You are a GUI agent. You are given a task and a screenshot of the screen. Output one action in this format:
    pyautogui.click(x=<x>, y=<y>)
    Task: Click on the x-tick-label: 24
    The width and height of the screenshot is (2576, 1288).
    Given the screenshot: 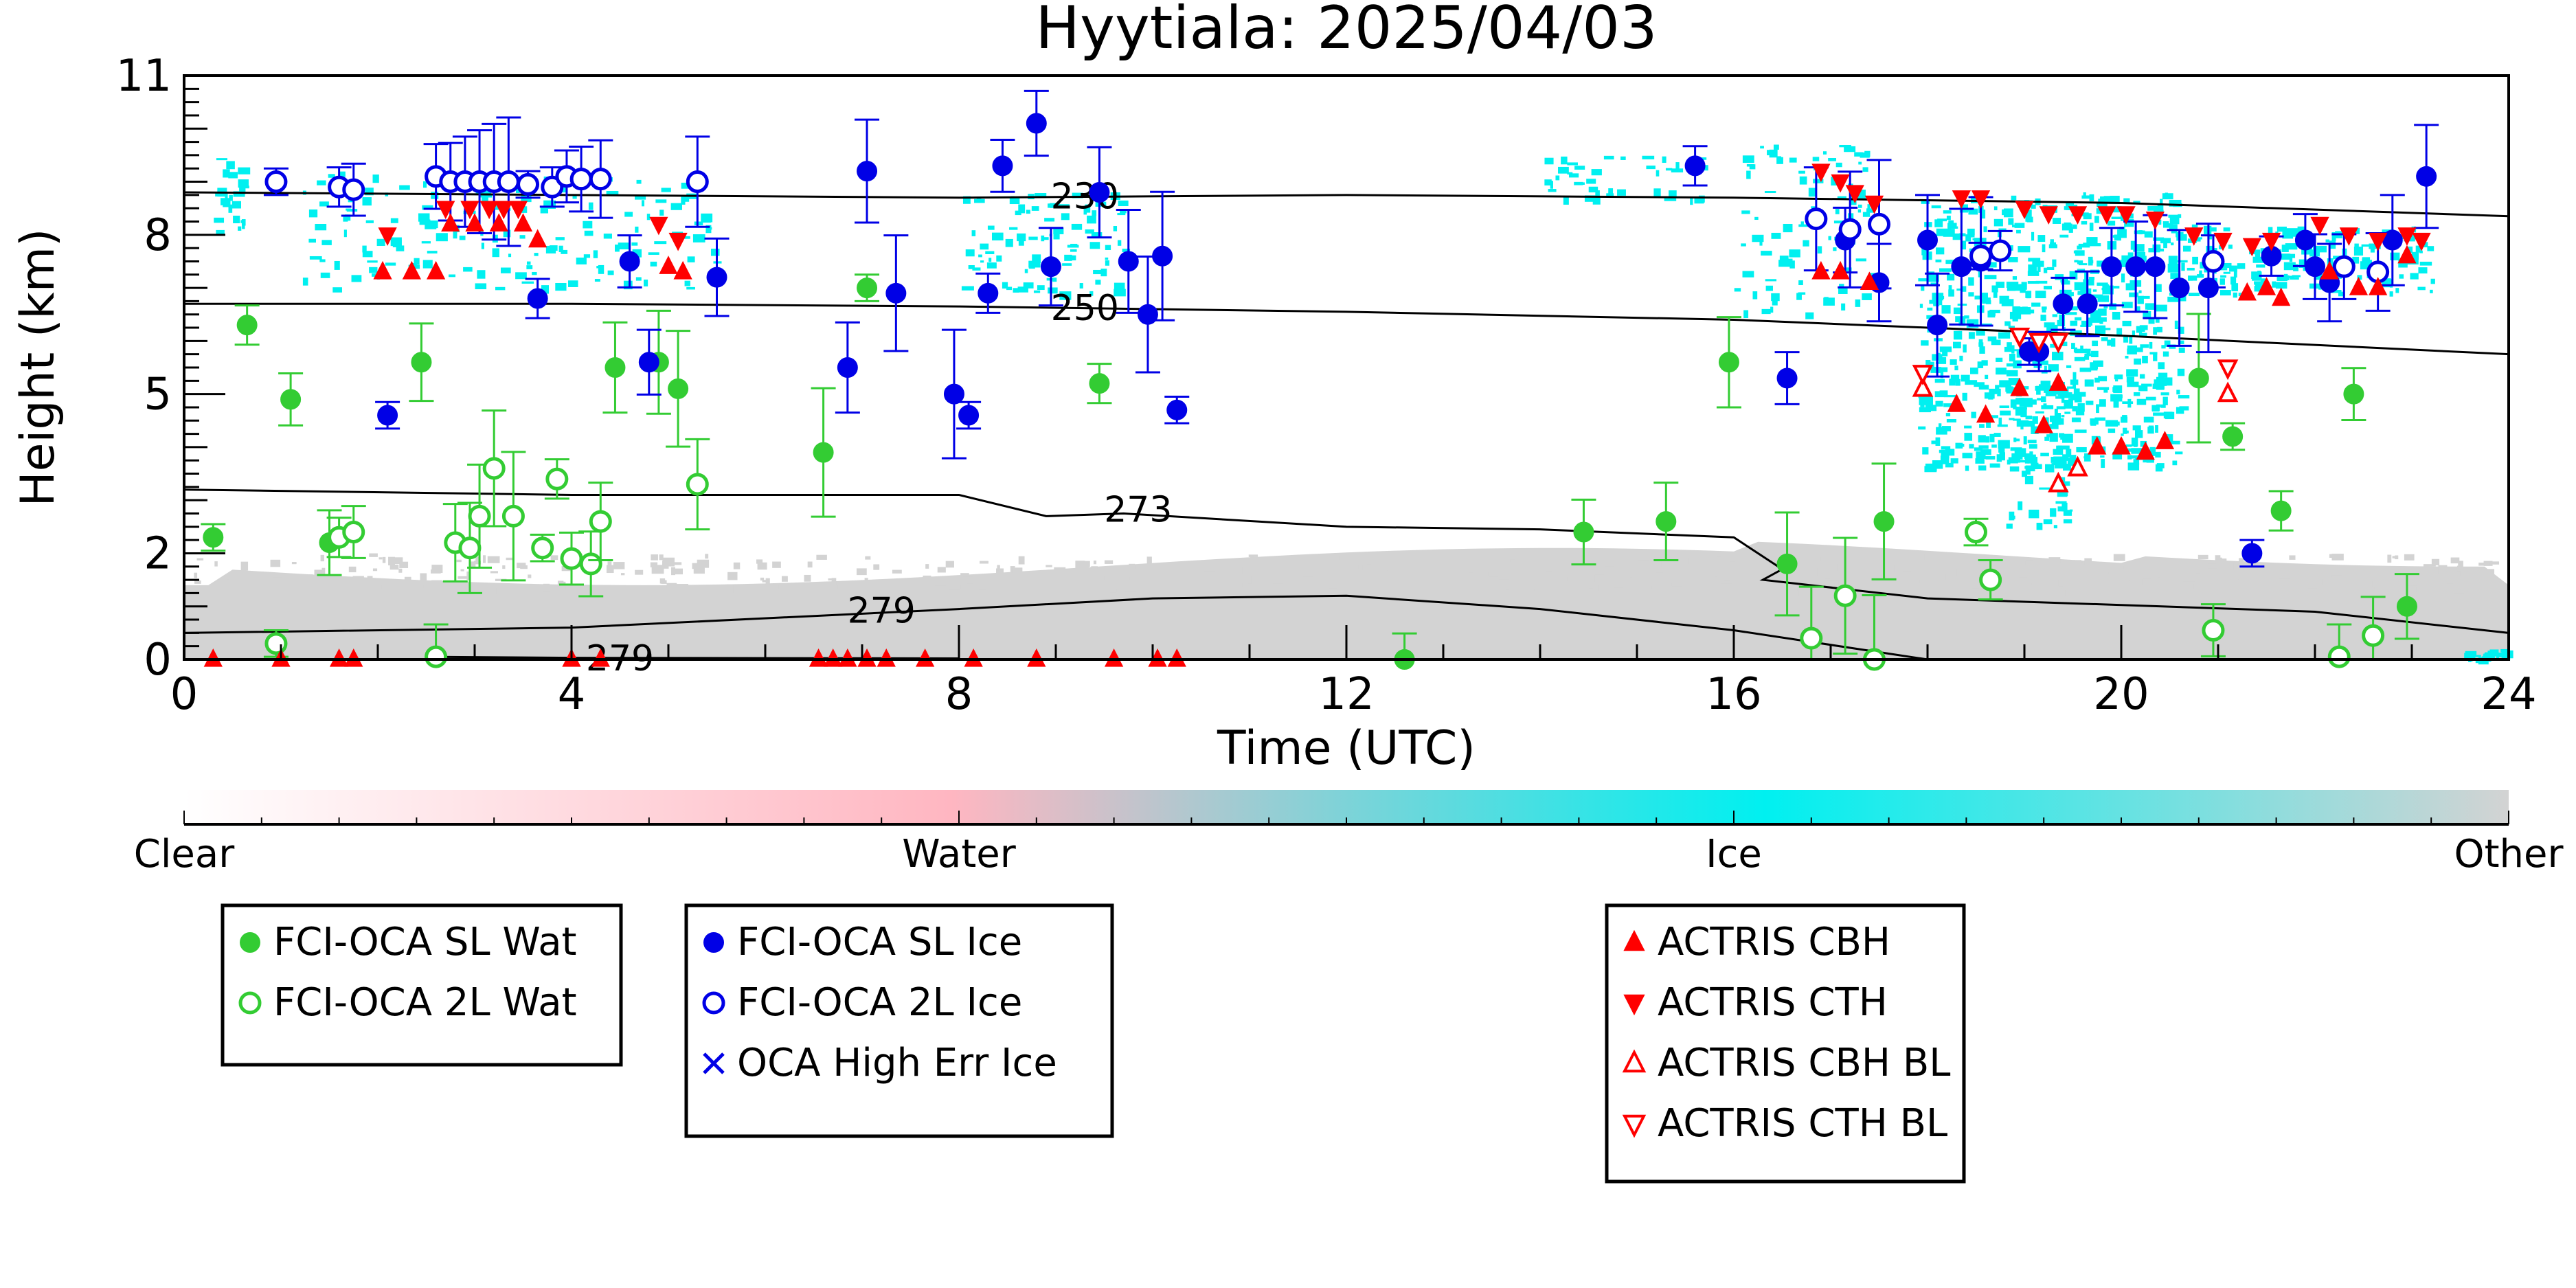 What is the action you would take?
    pyautogui.click(x=2508, y=694)
    